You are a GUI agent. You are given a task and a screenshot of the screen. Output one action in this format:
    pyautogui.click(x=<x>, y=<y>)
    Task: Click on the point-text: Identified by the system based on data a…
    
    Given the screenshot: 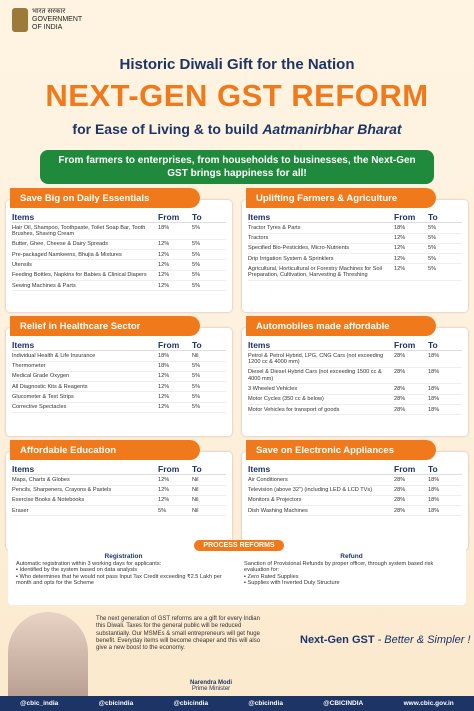 What is the action you would take?
    pyautogui.click(x=78, y=570)
    